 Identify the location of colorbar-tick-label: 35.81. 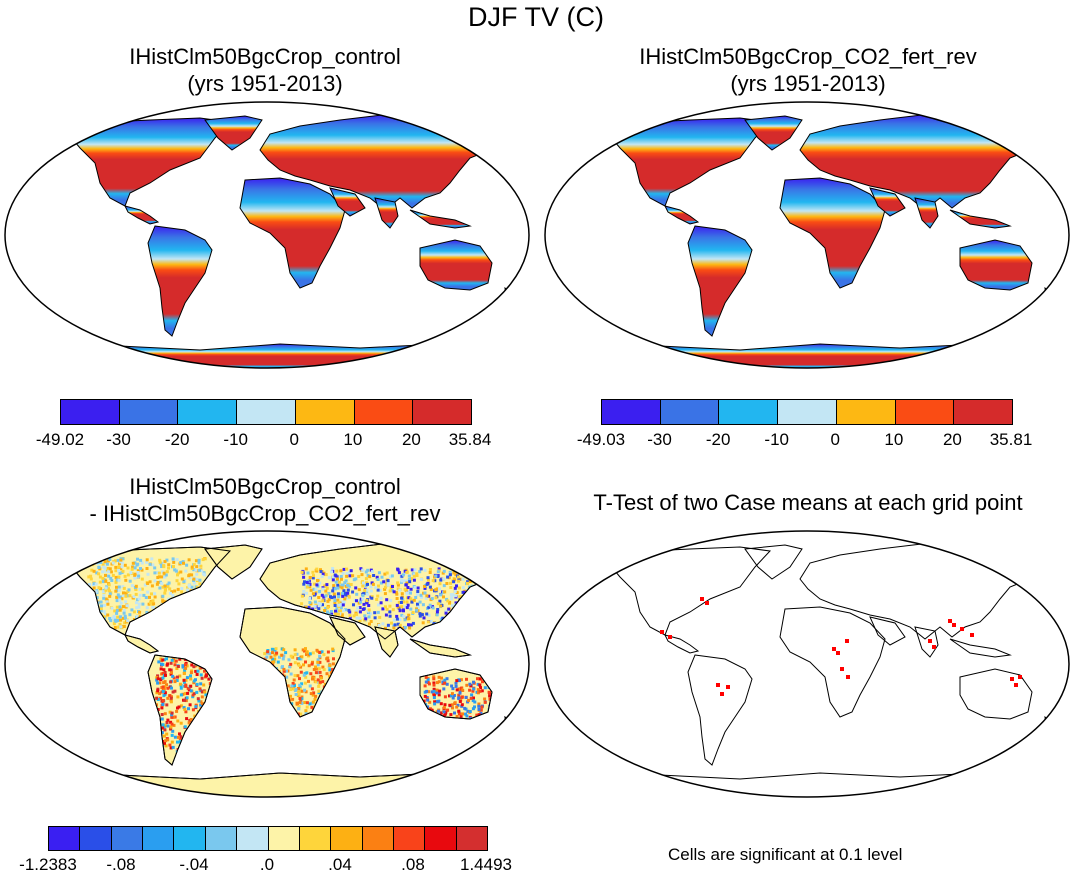
(1011, 439).